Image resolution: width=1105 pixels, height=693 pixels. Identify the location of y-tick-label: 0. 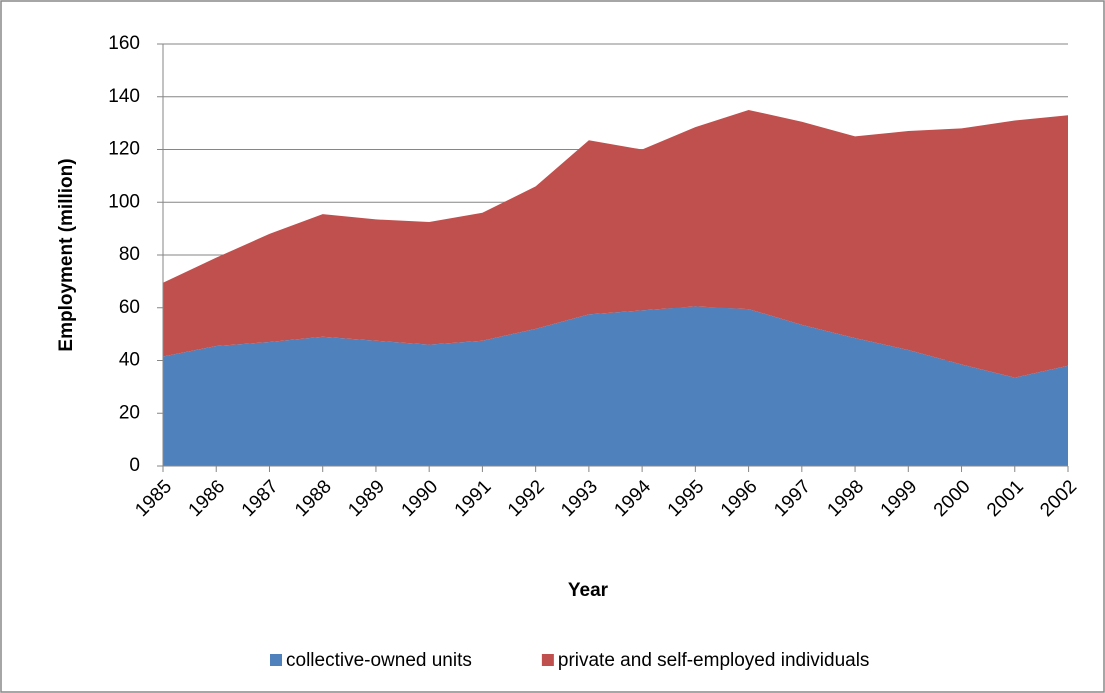
(134, 465).